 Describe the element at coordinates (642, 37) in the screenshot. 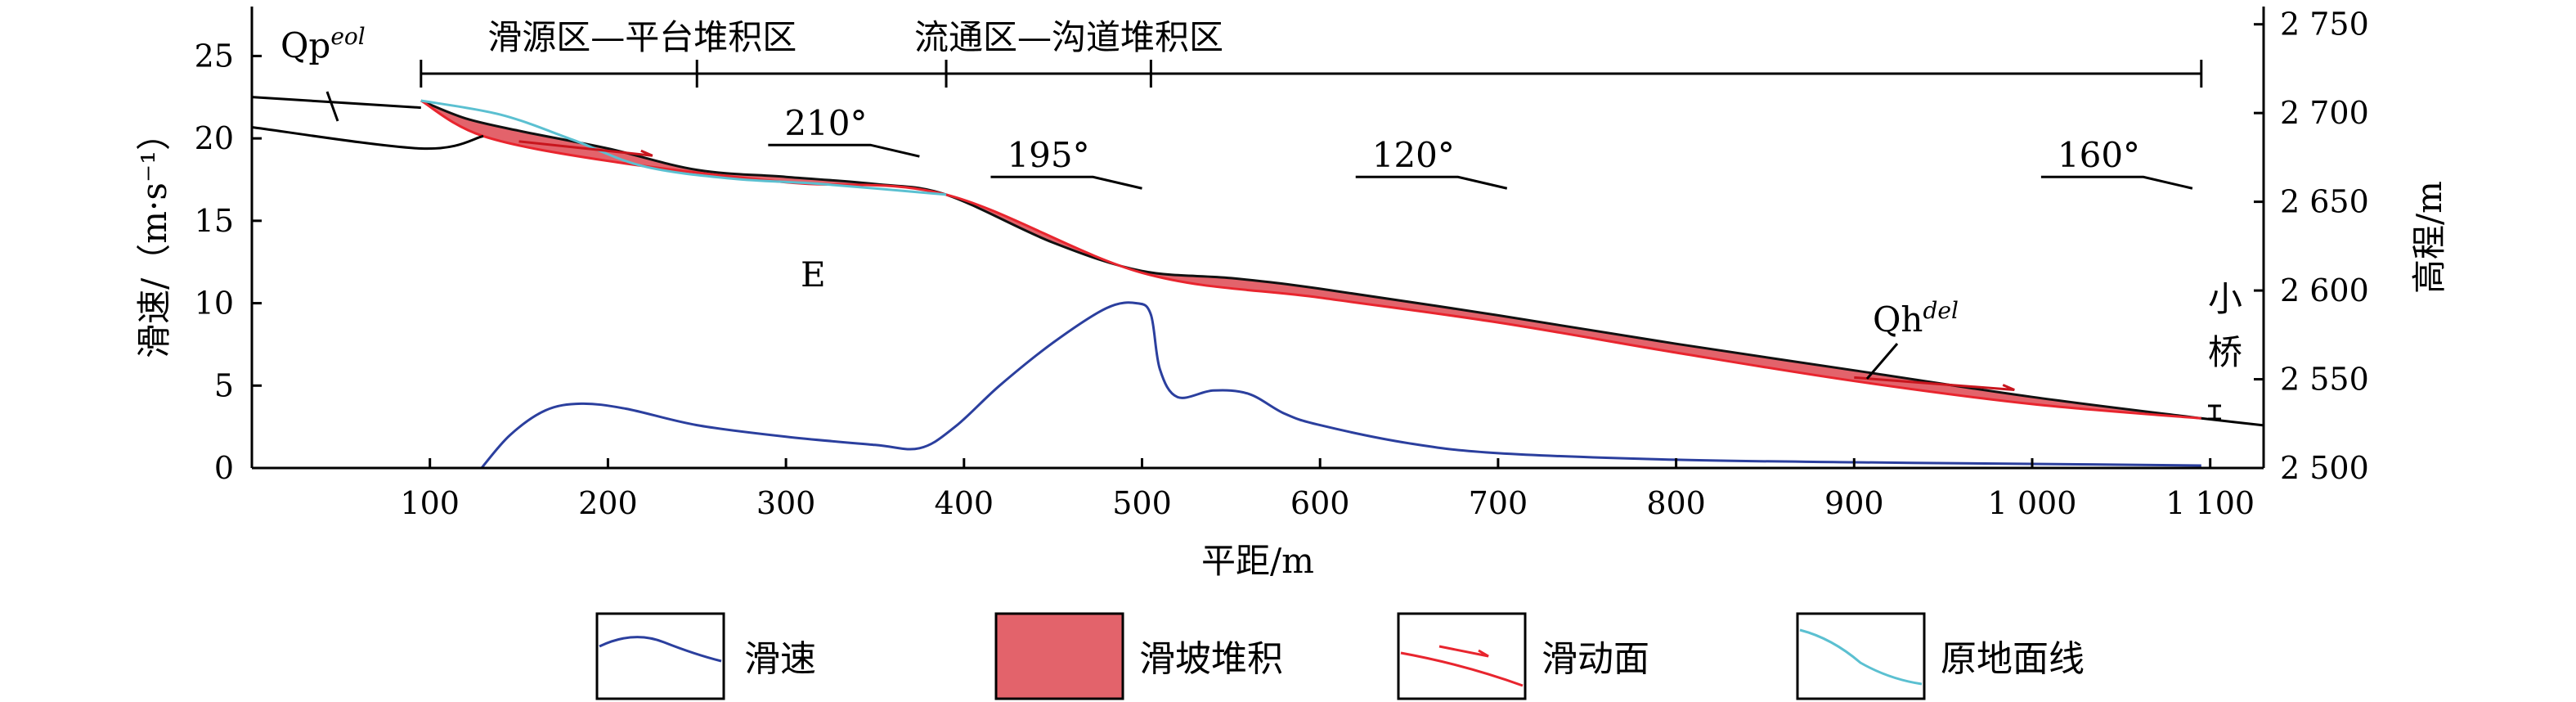

I see `zone-label-0: 滑源区—平台堆积区` at that location.